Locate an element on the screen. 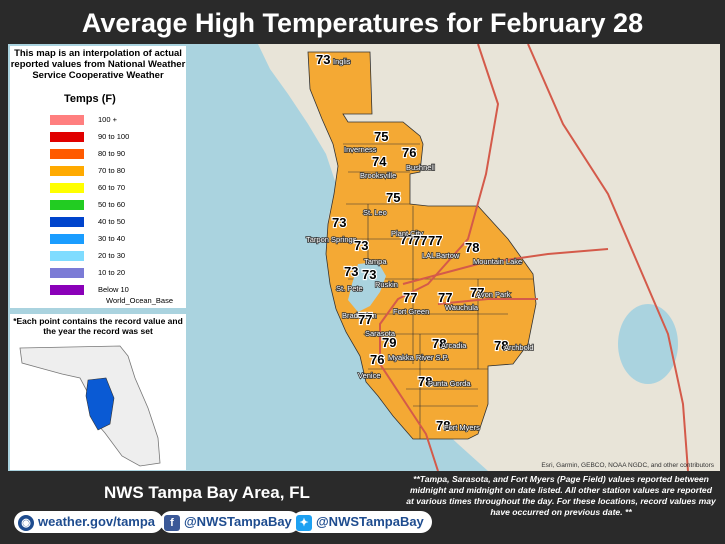  basemap-label: World_Ocean_Base is located at coordinates (139, 300).